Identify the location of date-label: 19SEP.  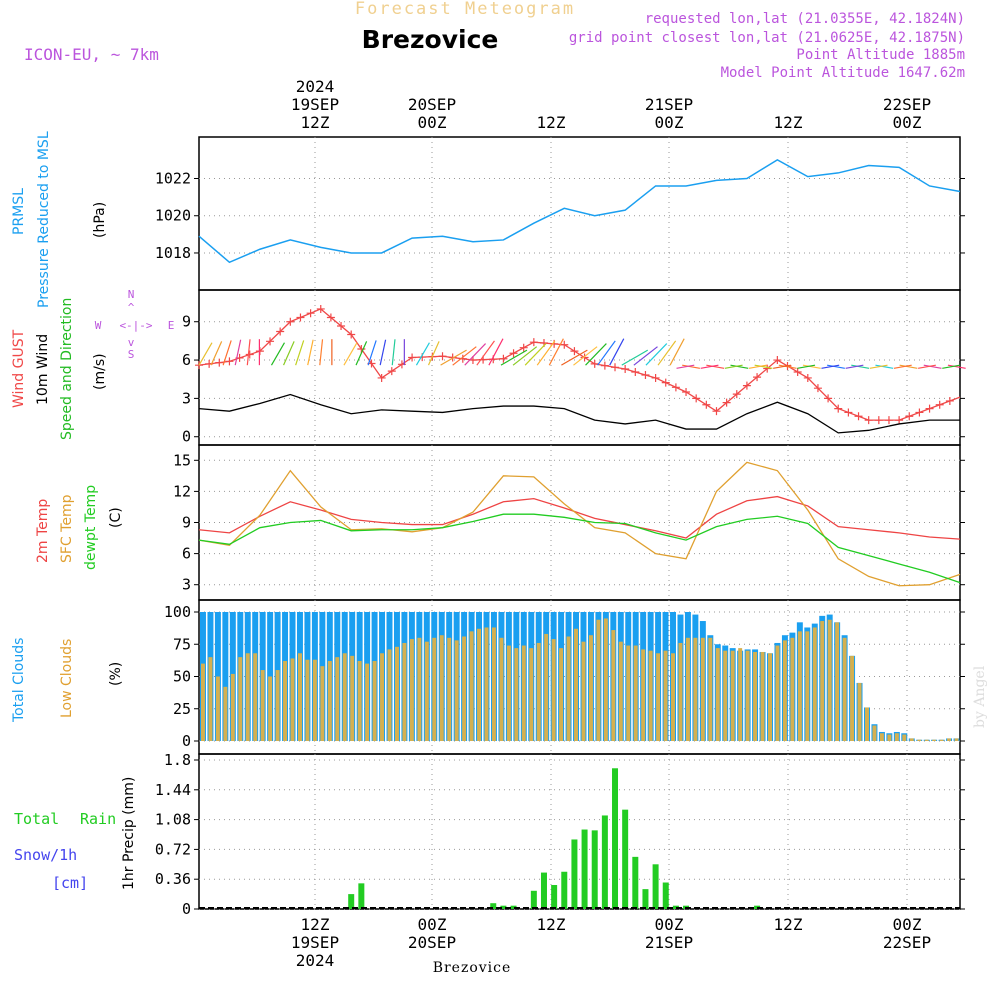
(315, 942).